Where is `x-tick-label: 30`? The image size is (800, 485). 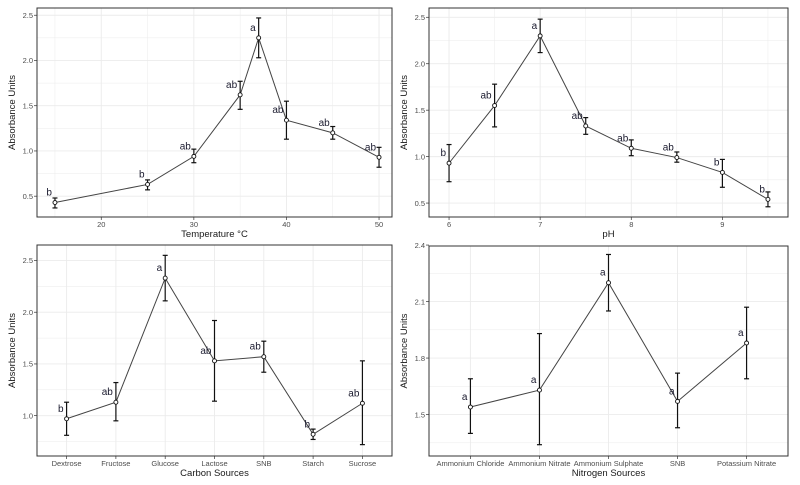 x-tick-label: 30 is located at coordinates (194, 224).